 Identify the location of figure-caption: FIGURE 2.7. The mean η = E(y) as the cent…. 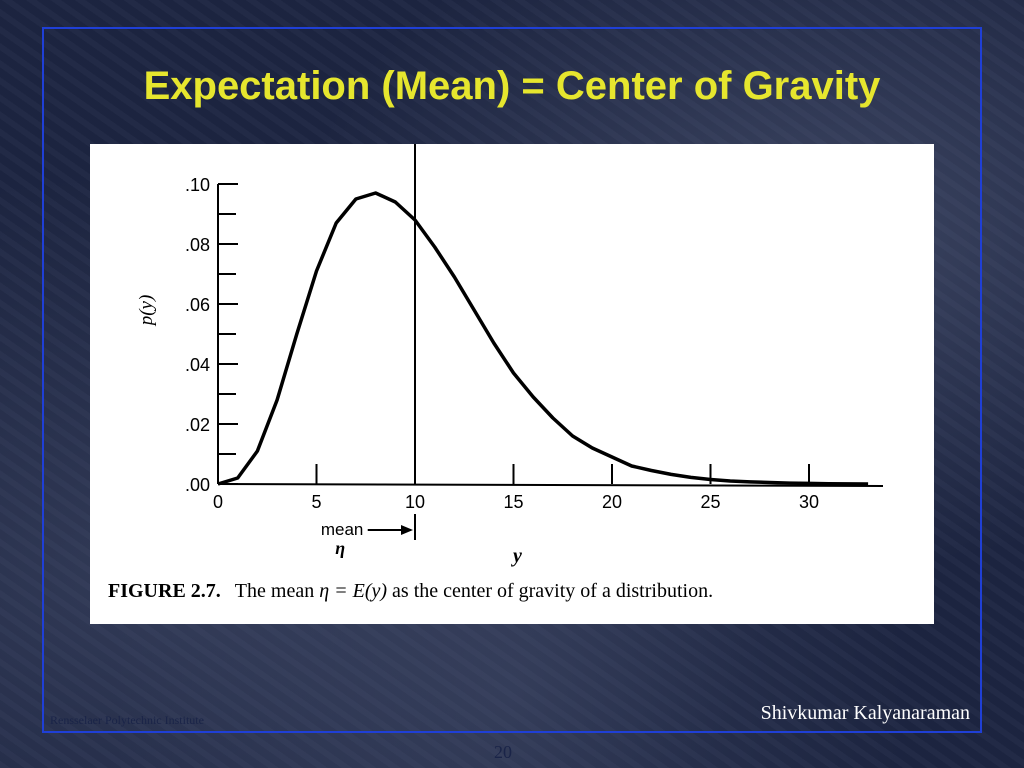
(410, 591).